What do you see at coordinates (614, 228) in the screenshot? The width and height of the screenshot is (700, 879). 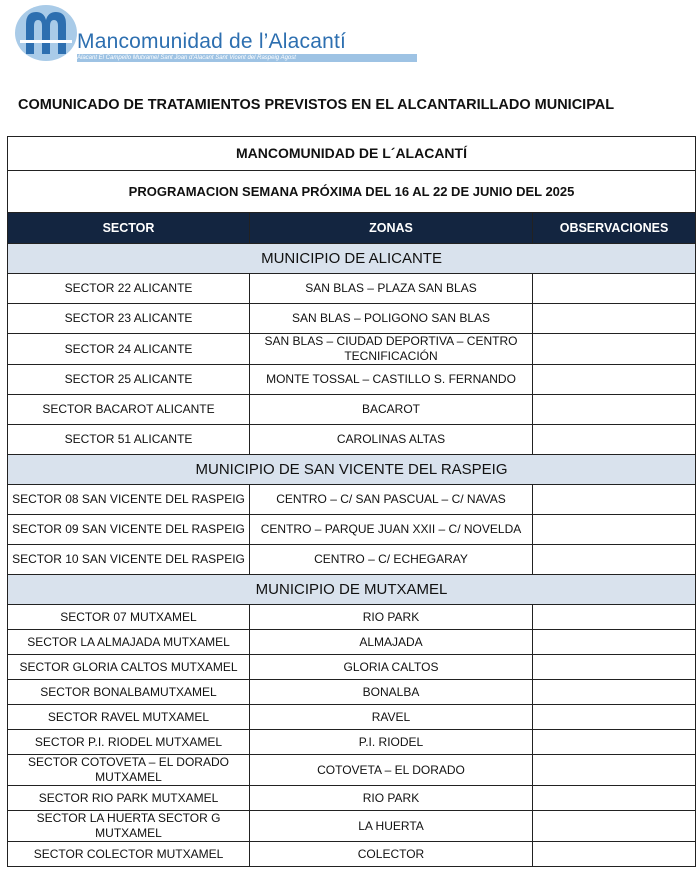 I see `header-observaciones: OBSERVACIONES` at bounding box center [614, 228].